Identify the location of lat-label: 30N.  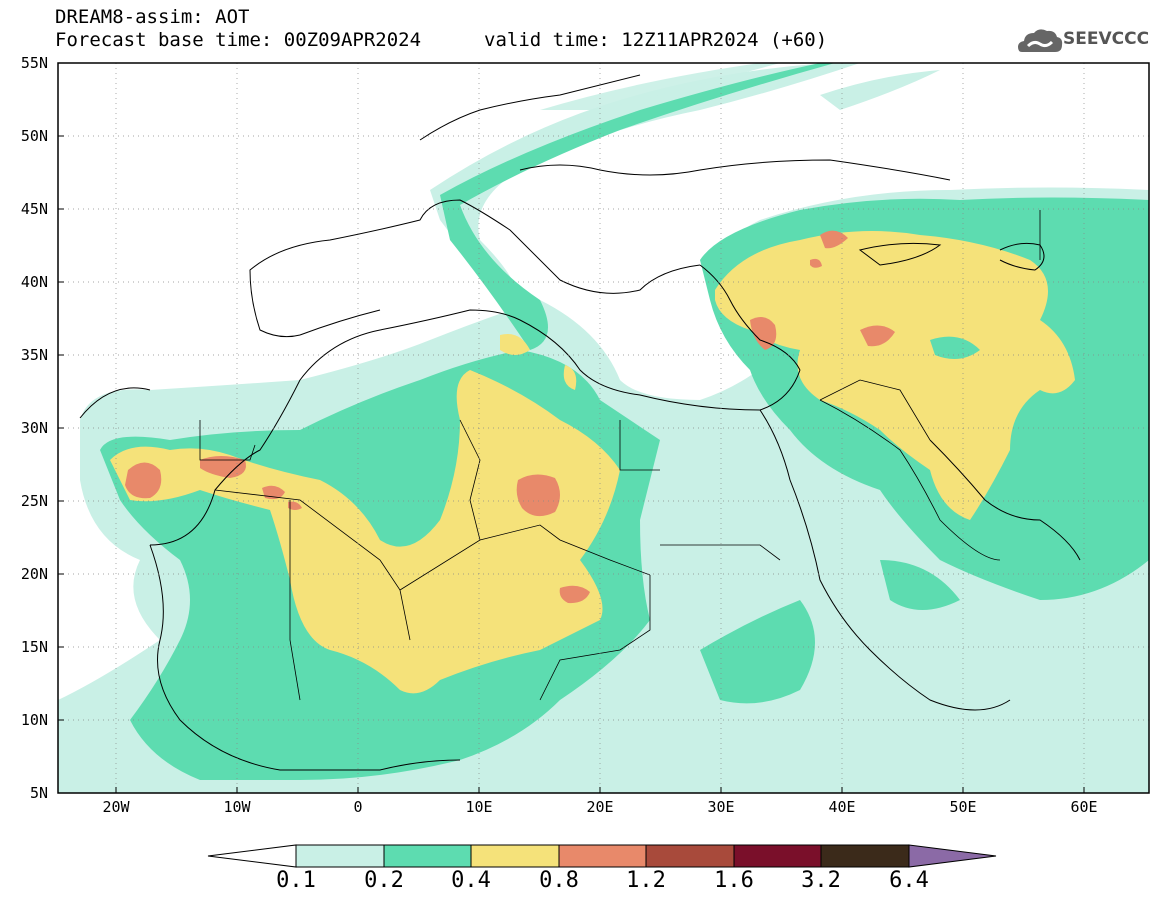
(34, 428).